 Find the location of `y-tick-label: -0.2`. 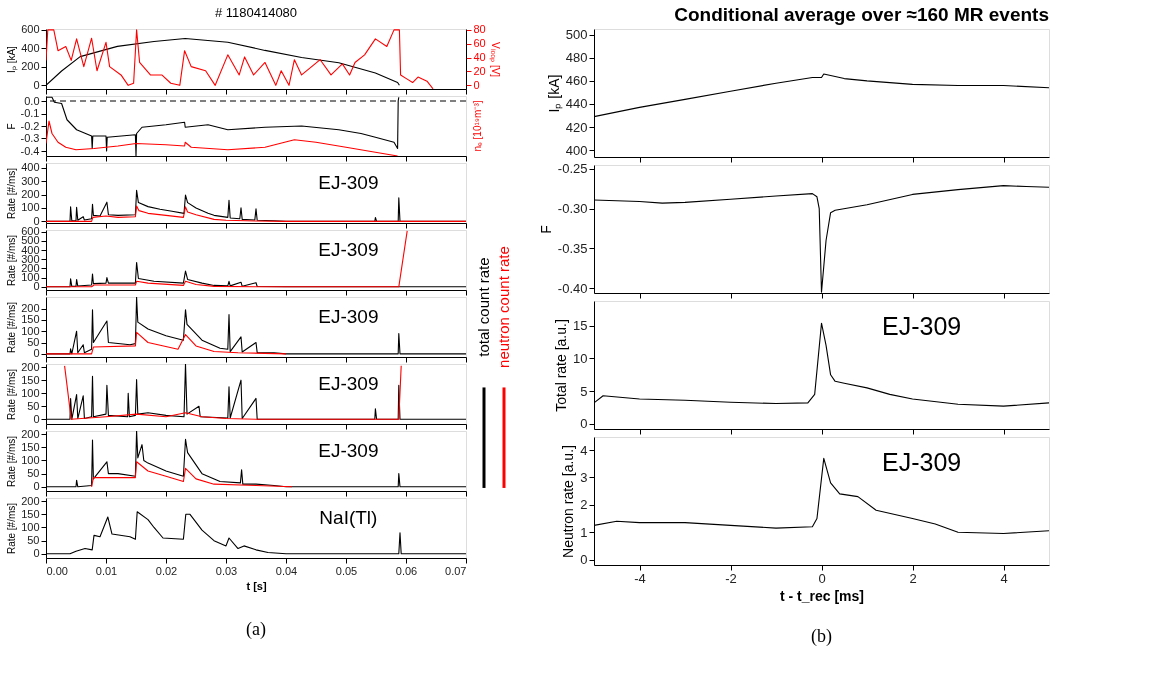

y-tick-label: -0.2 is located at coordinates (30, 125).